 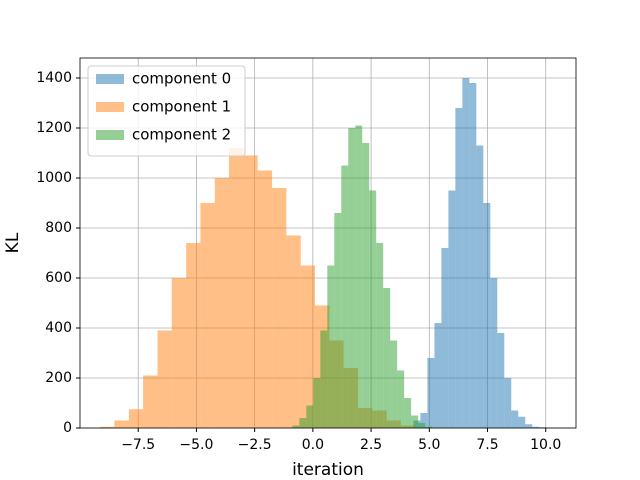 What do you see at coordinates (196, 445) in the screenshot?
I see `x-tick-label: −5.0` at bounding box center [196, 445].